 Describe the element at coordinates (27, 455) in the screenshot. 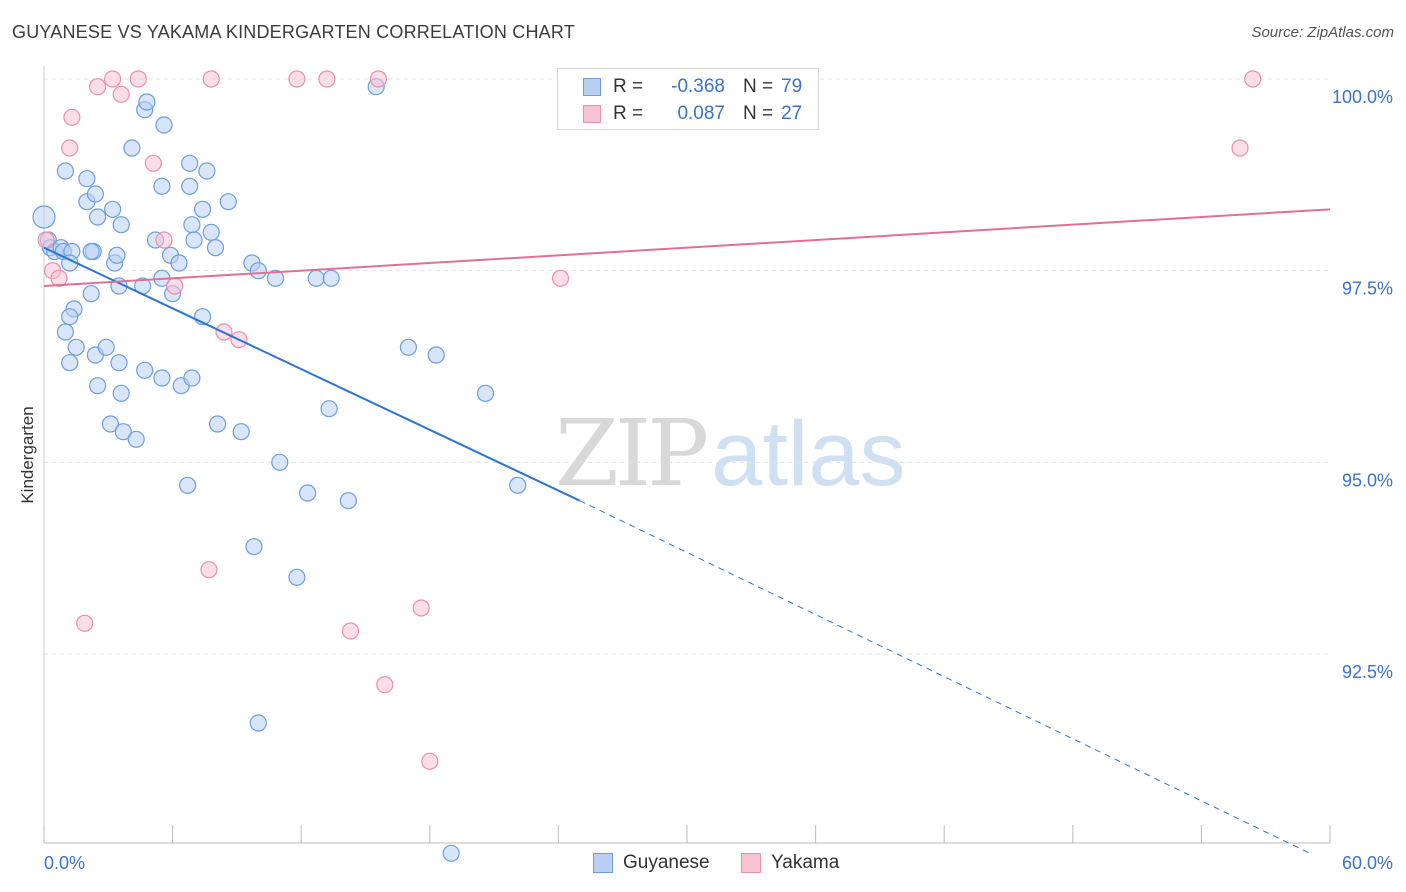

I see `y-axis-label: Kindergarten` at that location.